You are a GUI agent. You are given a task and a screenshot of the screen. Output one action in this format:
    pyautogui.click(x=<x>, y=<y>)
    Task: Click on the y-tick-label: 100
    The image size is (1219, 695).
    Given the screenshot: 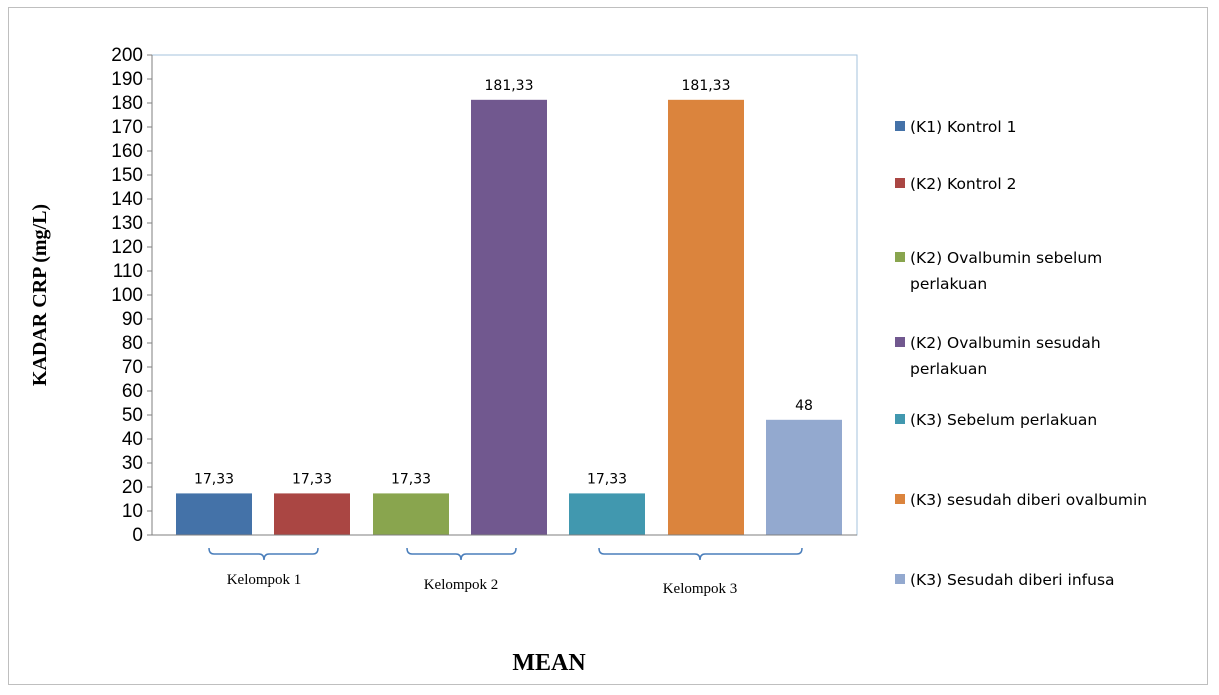 What is the action you would take?
    pyautogui.click(x=127, y=295)
    